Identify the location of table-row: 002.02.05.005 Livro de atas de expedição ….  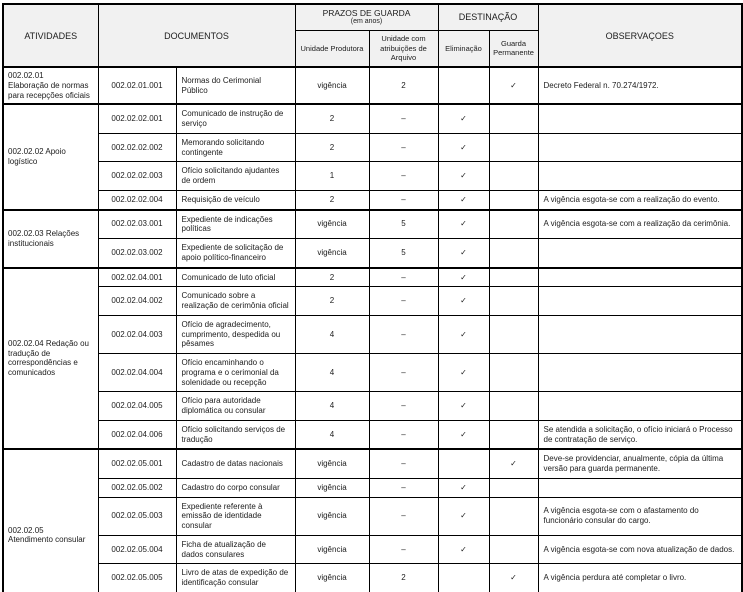
(373, 577).